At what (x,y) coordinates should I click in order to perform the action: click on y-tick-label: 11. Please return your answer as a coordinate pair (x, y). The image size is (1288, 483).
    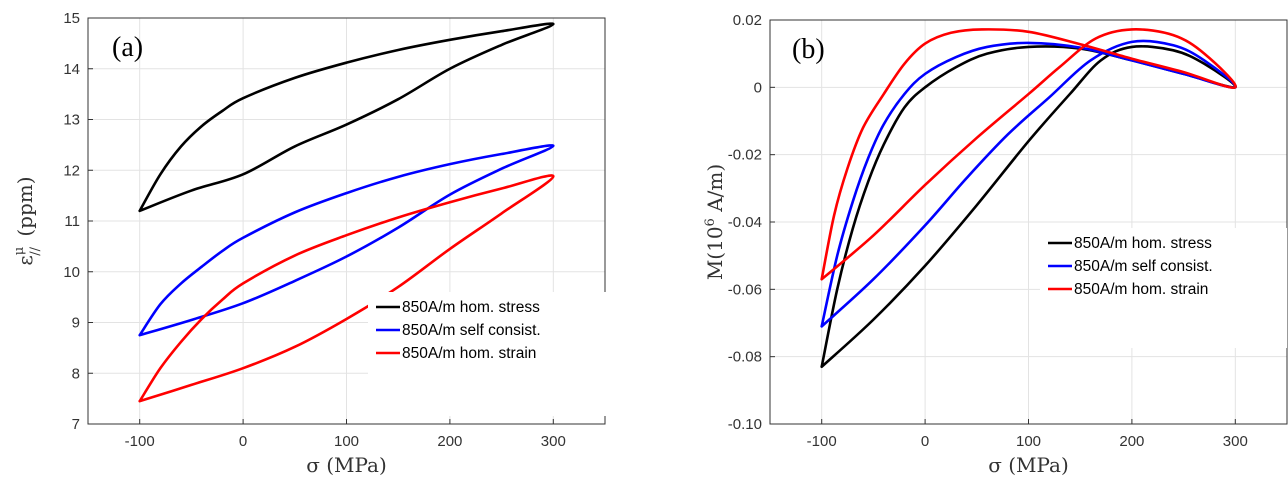
    Looking at the image, I should click on (72, 221).